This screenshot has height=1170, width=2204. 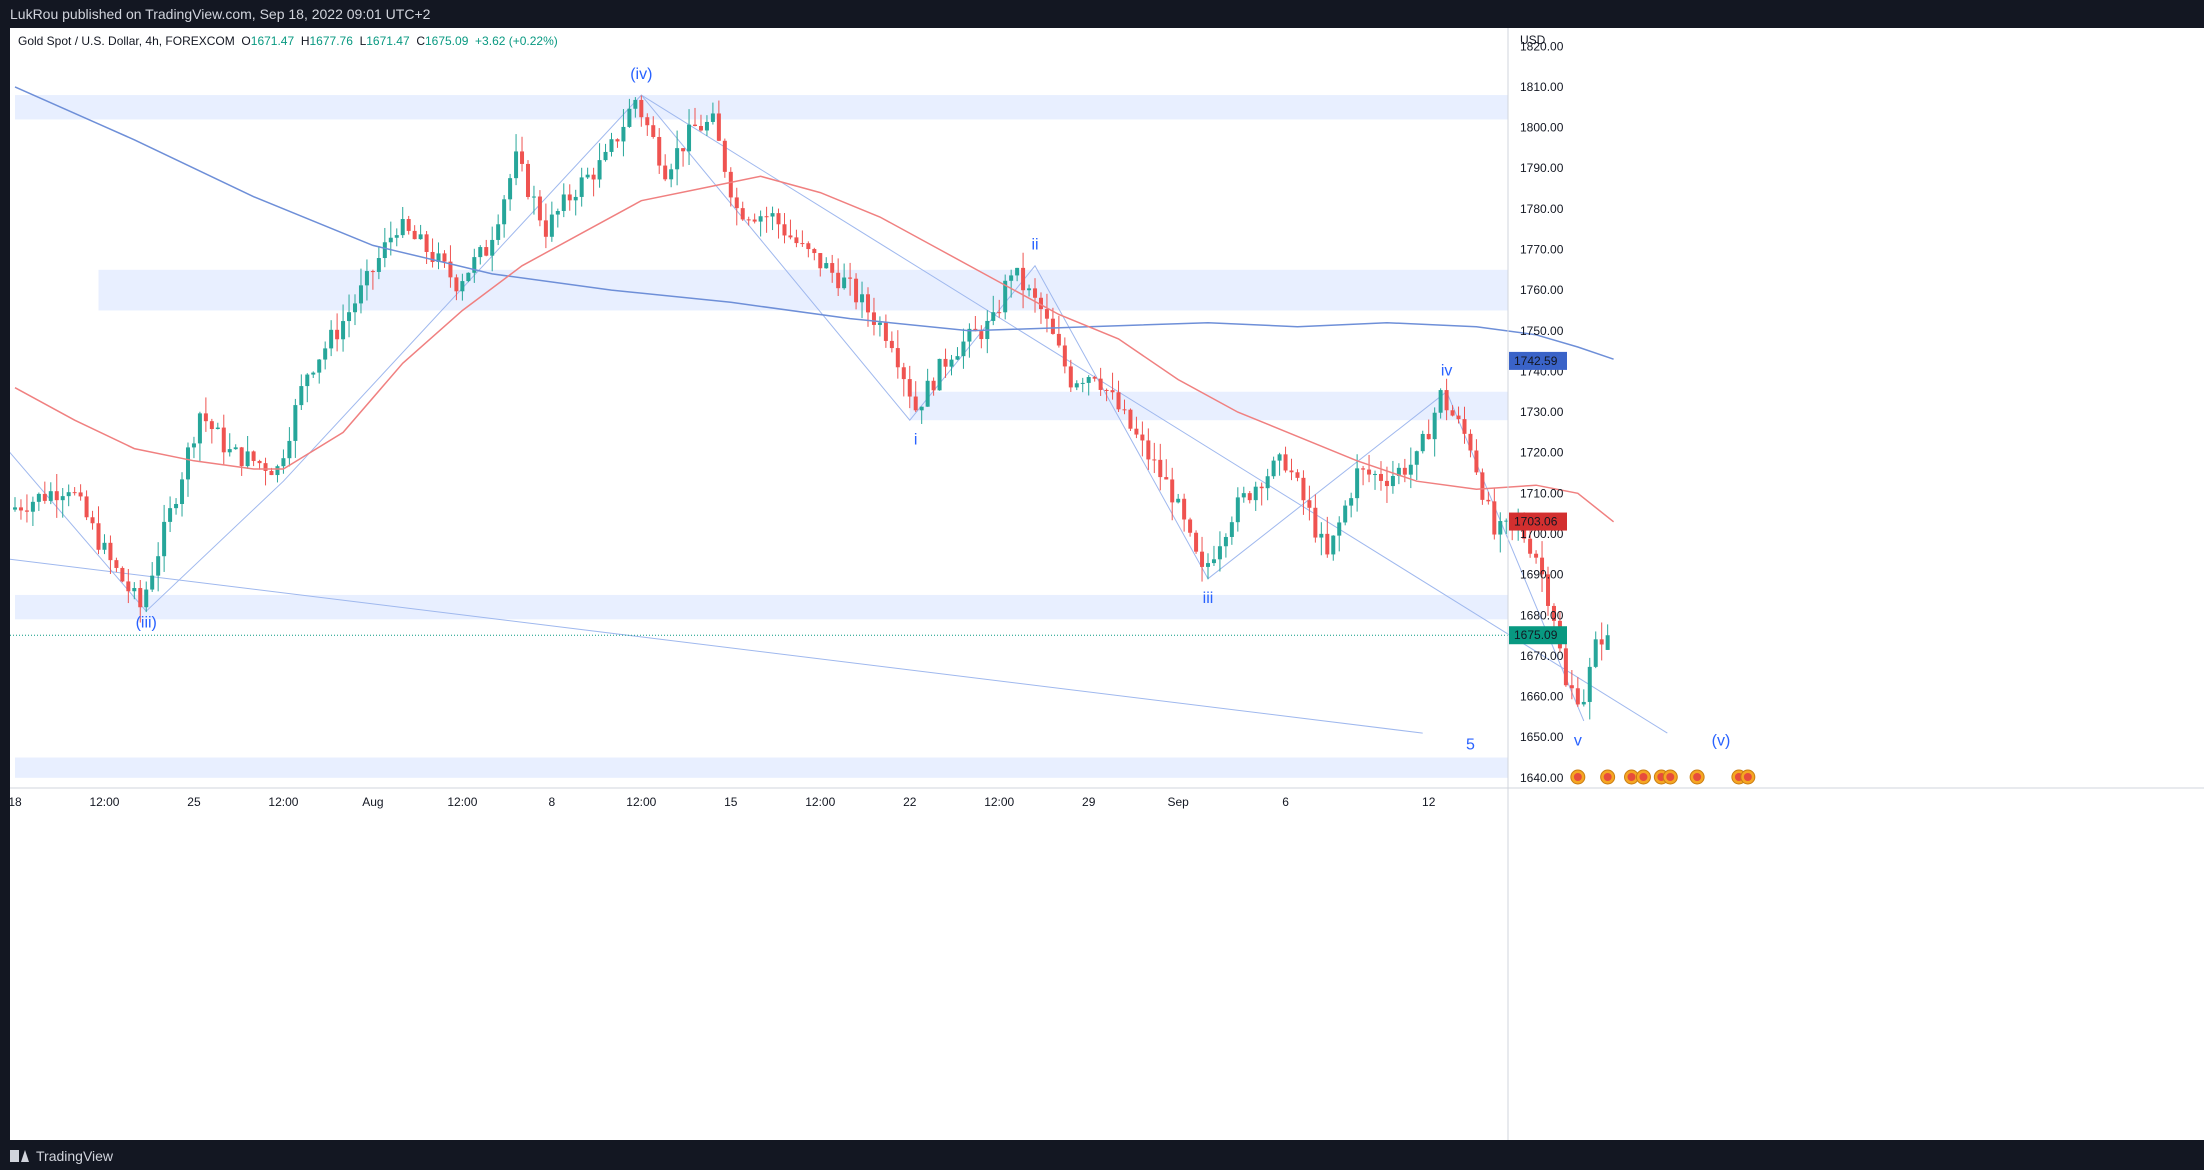 I want to click on y-tick-label: 1640.00, so click(x=1542, y=778).